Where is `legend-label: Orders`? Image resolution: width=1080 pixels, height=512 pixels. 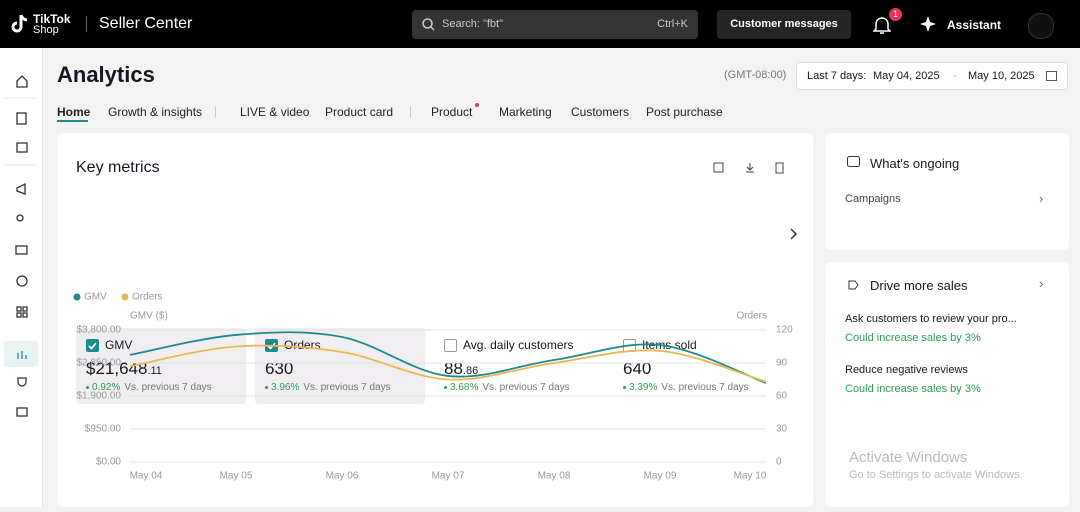
legend-label: Orders is located at coordinates (147, 297).